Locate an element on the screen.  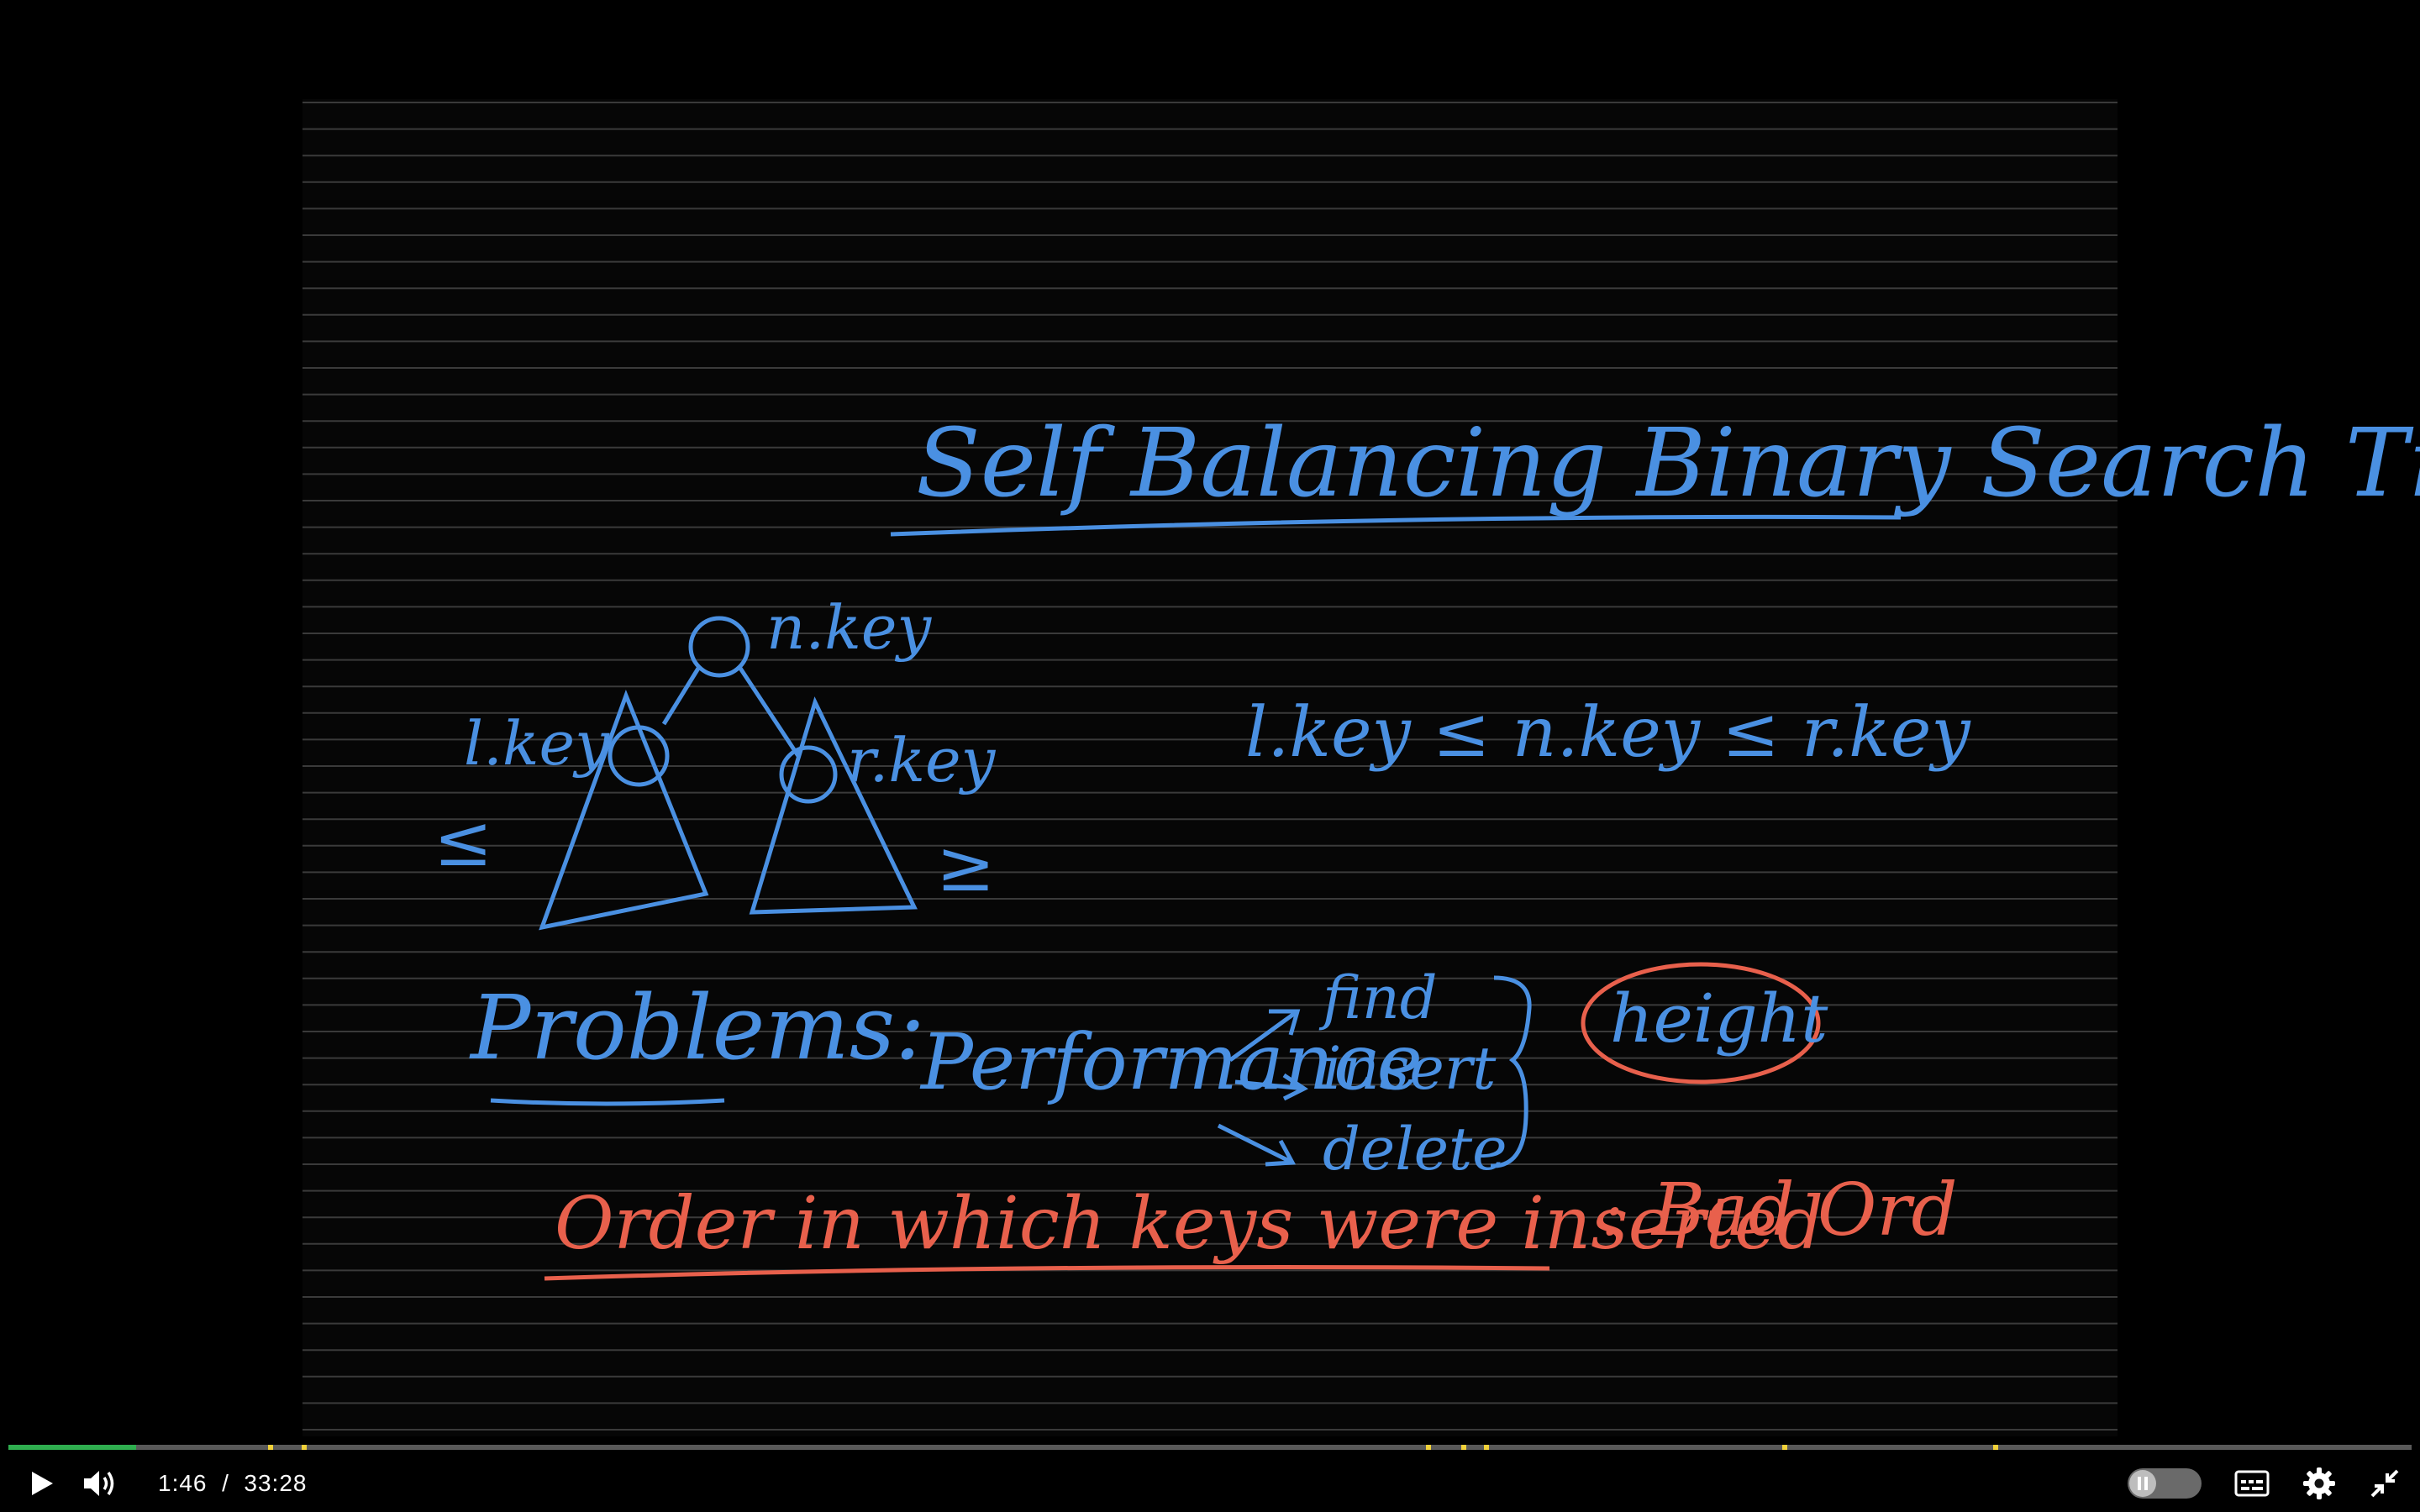
right-relation: ≥ is located at coordinates (965, 866).